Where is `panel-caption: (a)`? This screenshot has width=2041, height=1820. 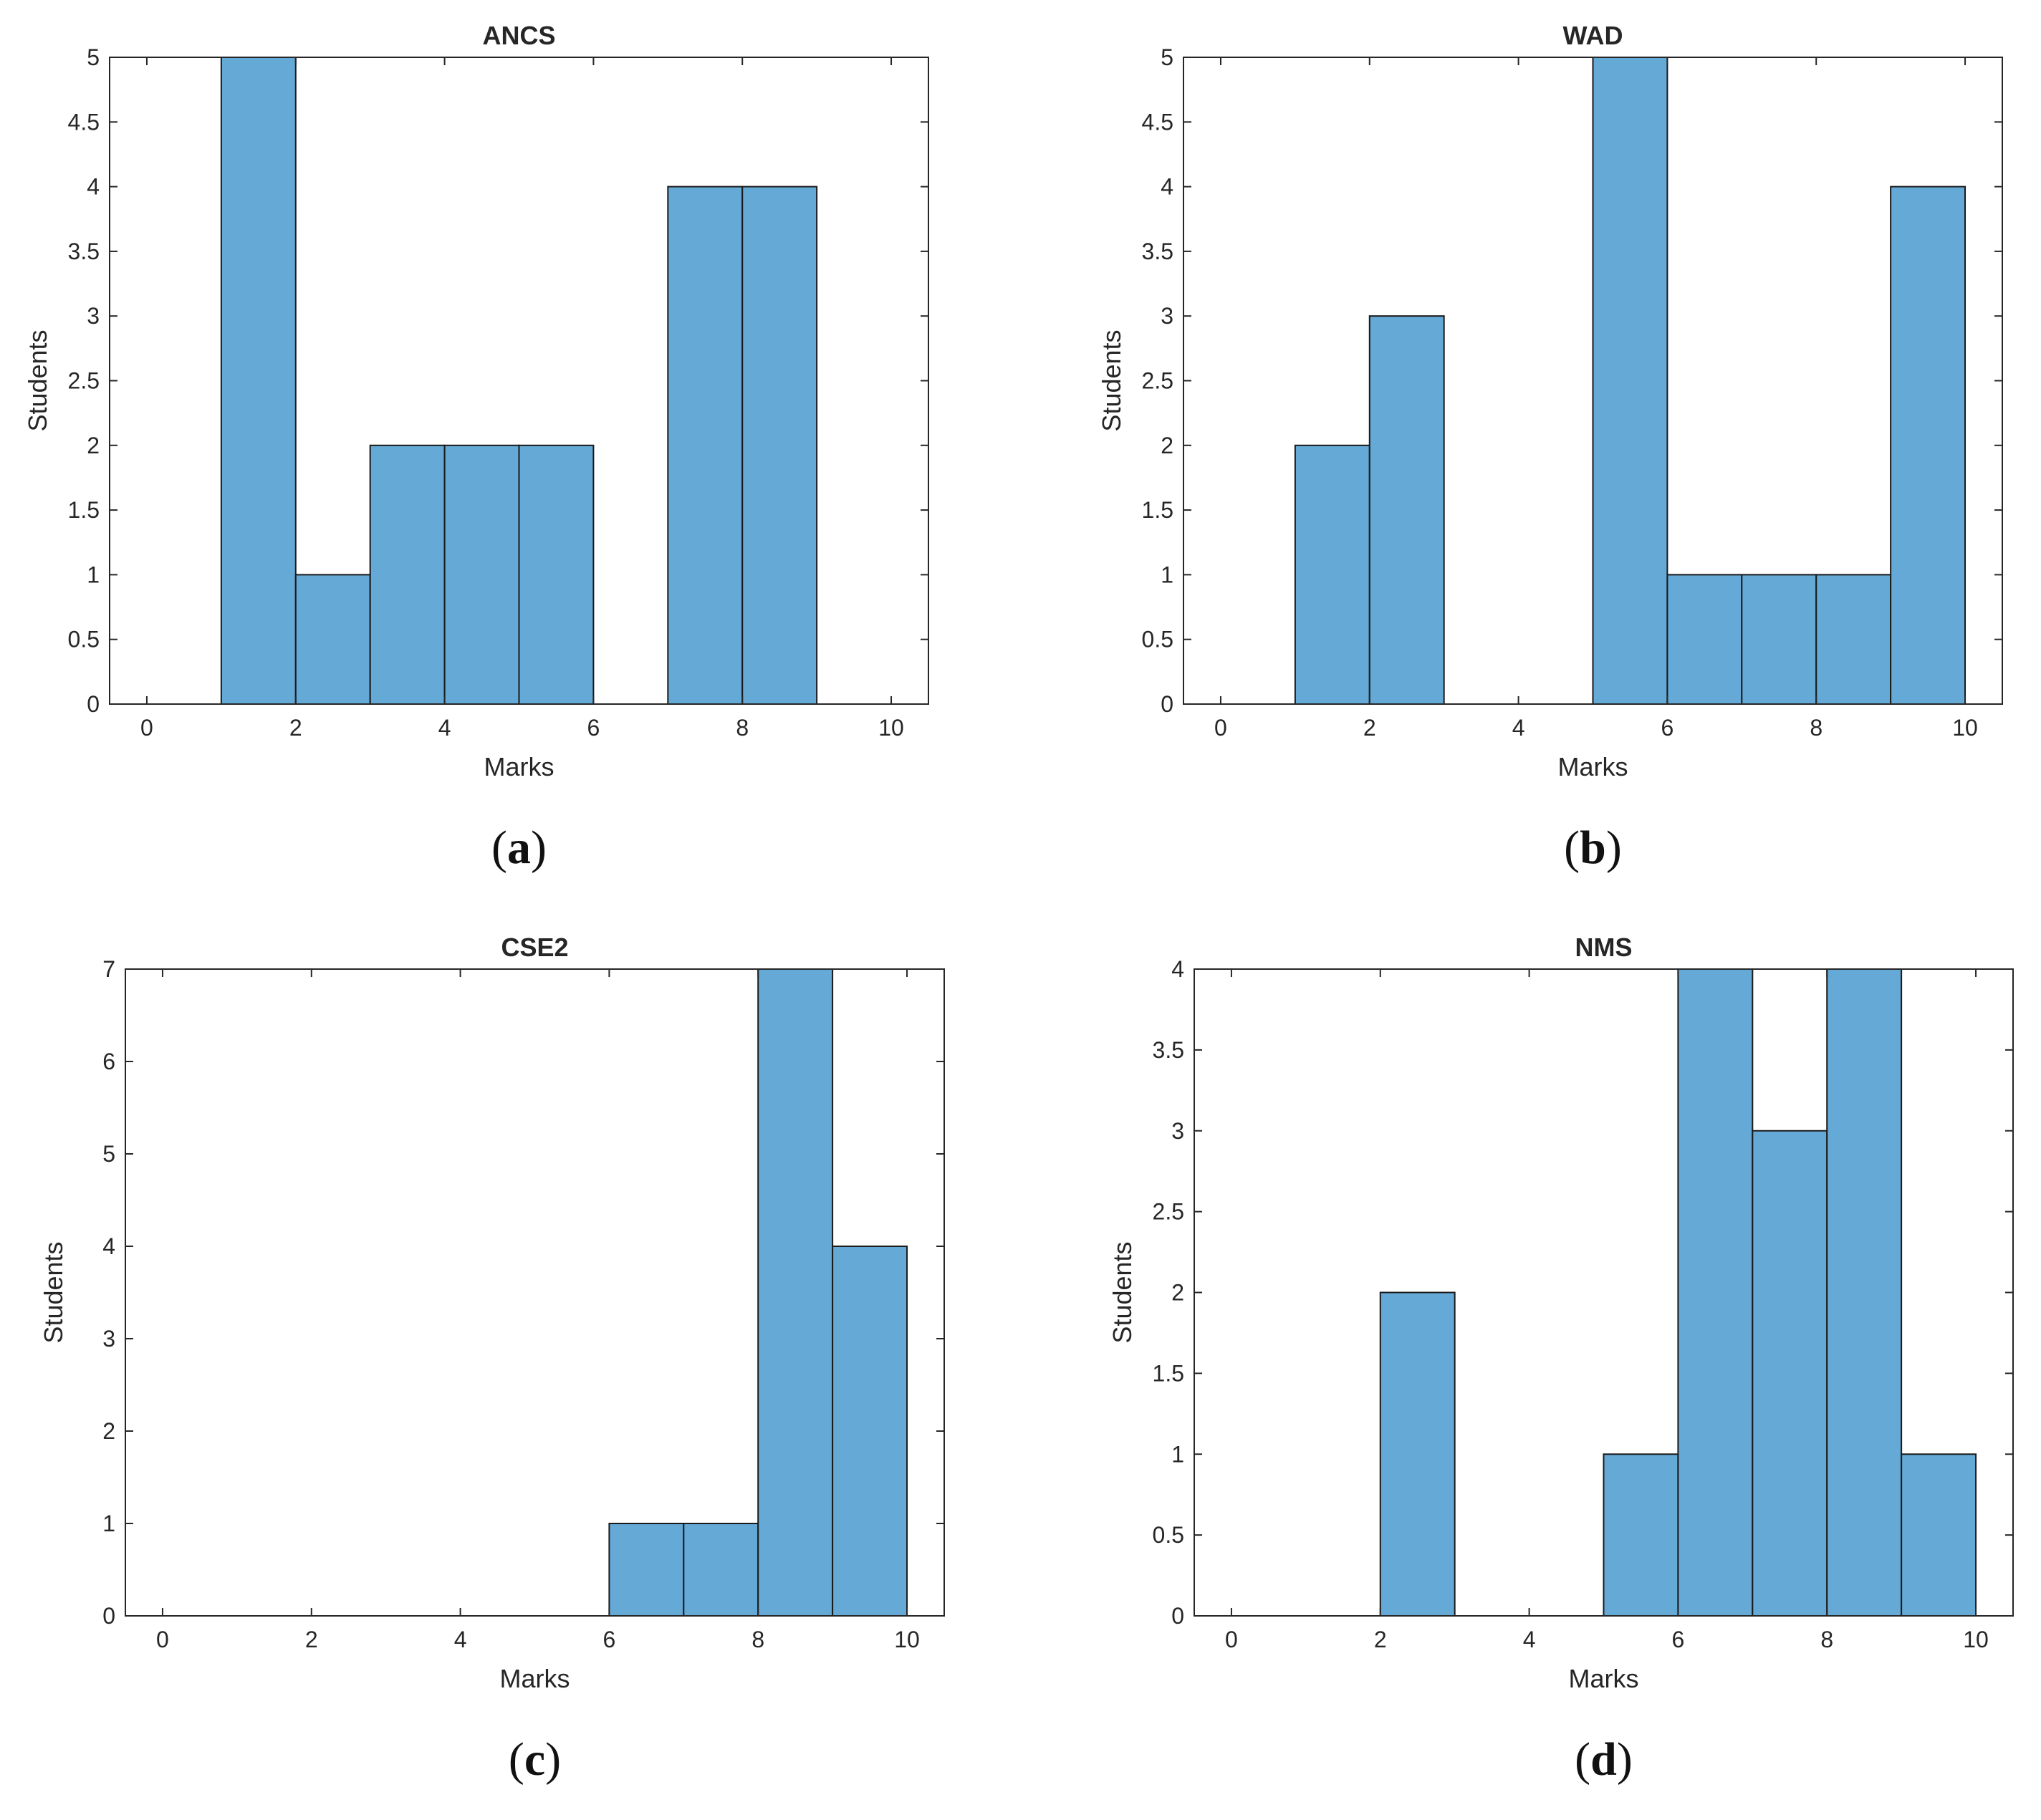
panel-caption: (a) is located at coordinates (519, 848).